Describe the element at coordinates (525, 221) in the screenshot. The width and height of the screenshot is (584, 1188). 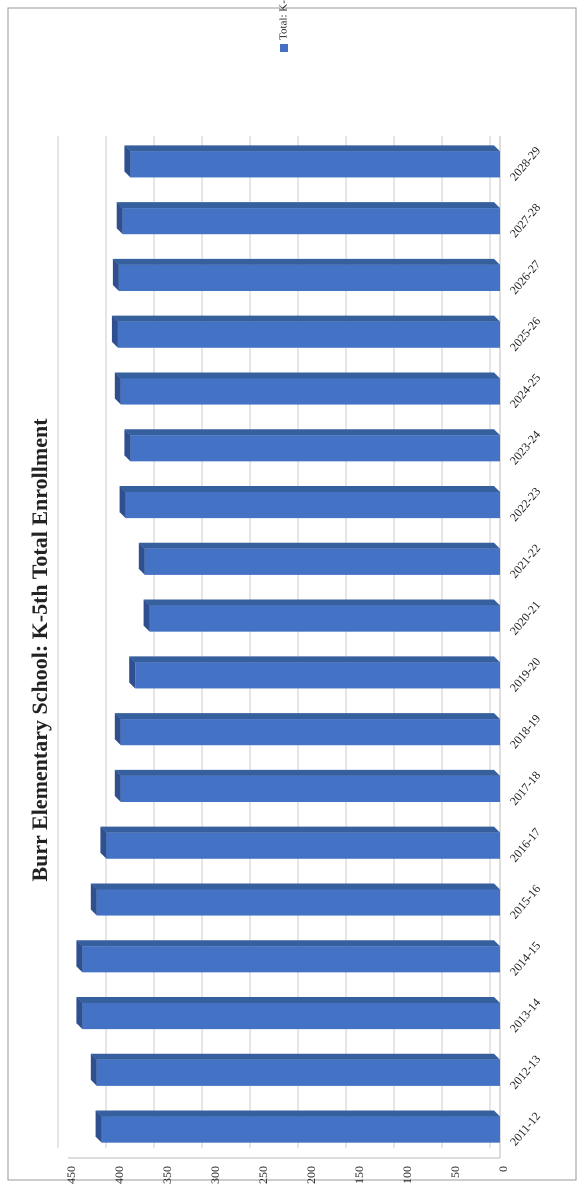
I see `x-tick-label: 2027-28` at that location.